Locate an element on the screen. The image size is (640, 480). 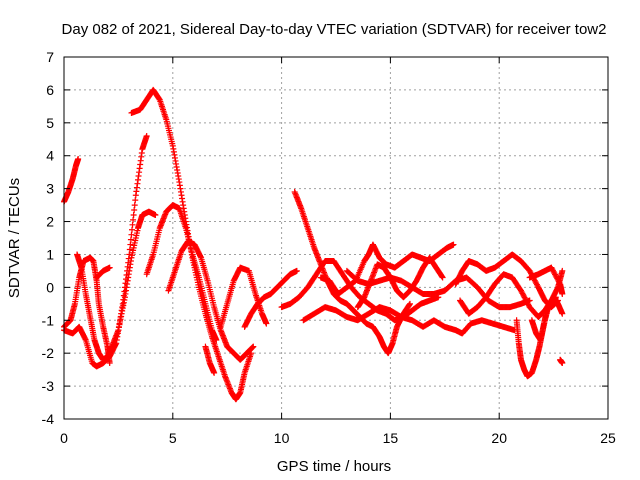
x-axis-label: GPS time / hours is located at coordinates (334, 466).